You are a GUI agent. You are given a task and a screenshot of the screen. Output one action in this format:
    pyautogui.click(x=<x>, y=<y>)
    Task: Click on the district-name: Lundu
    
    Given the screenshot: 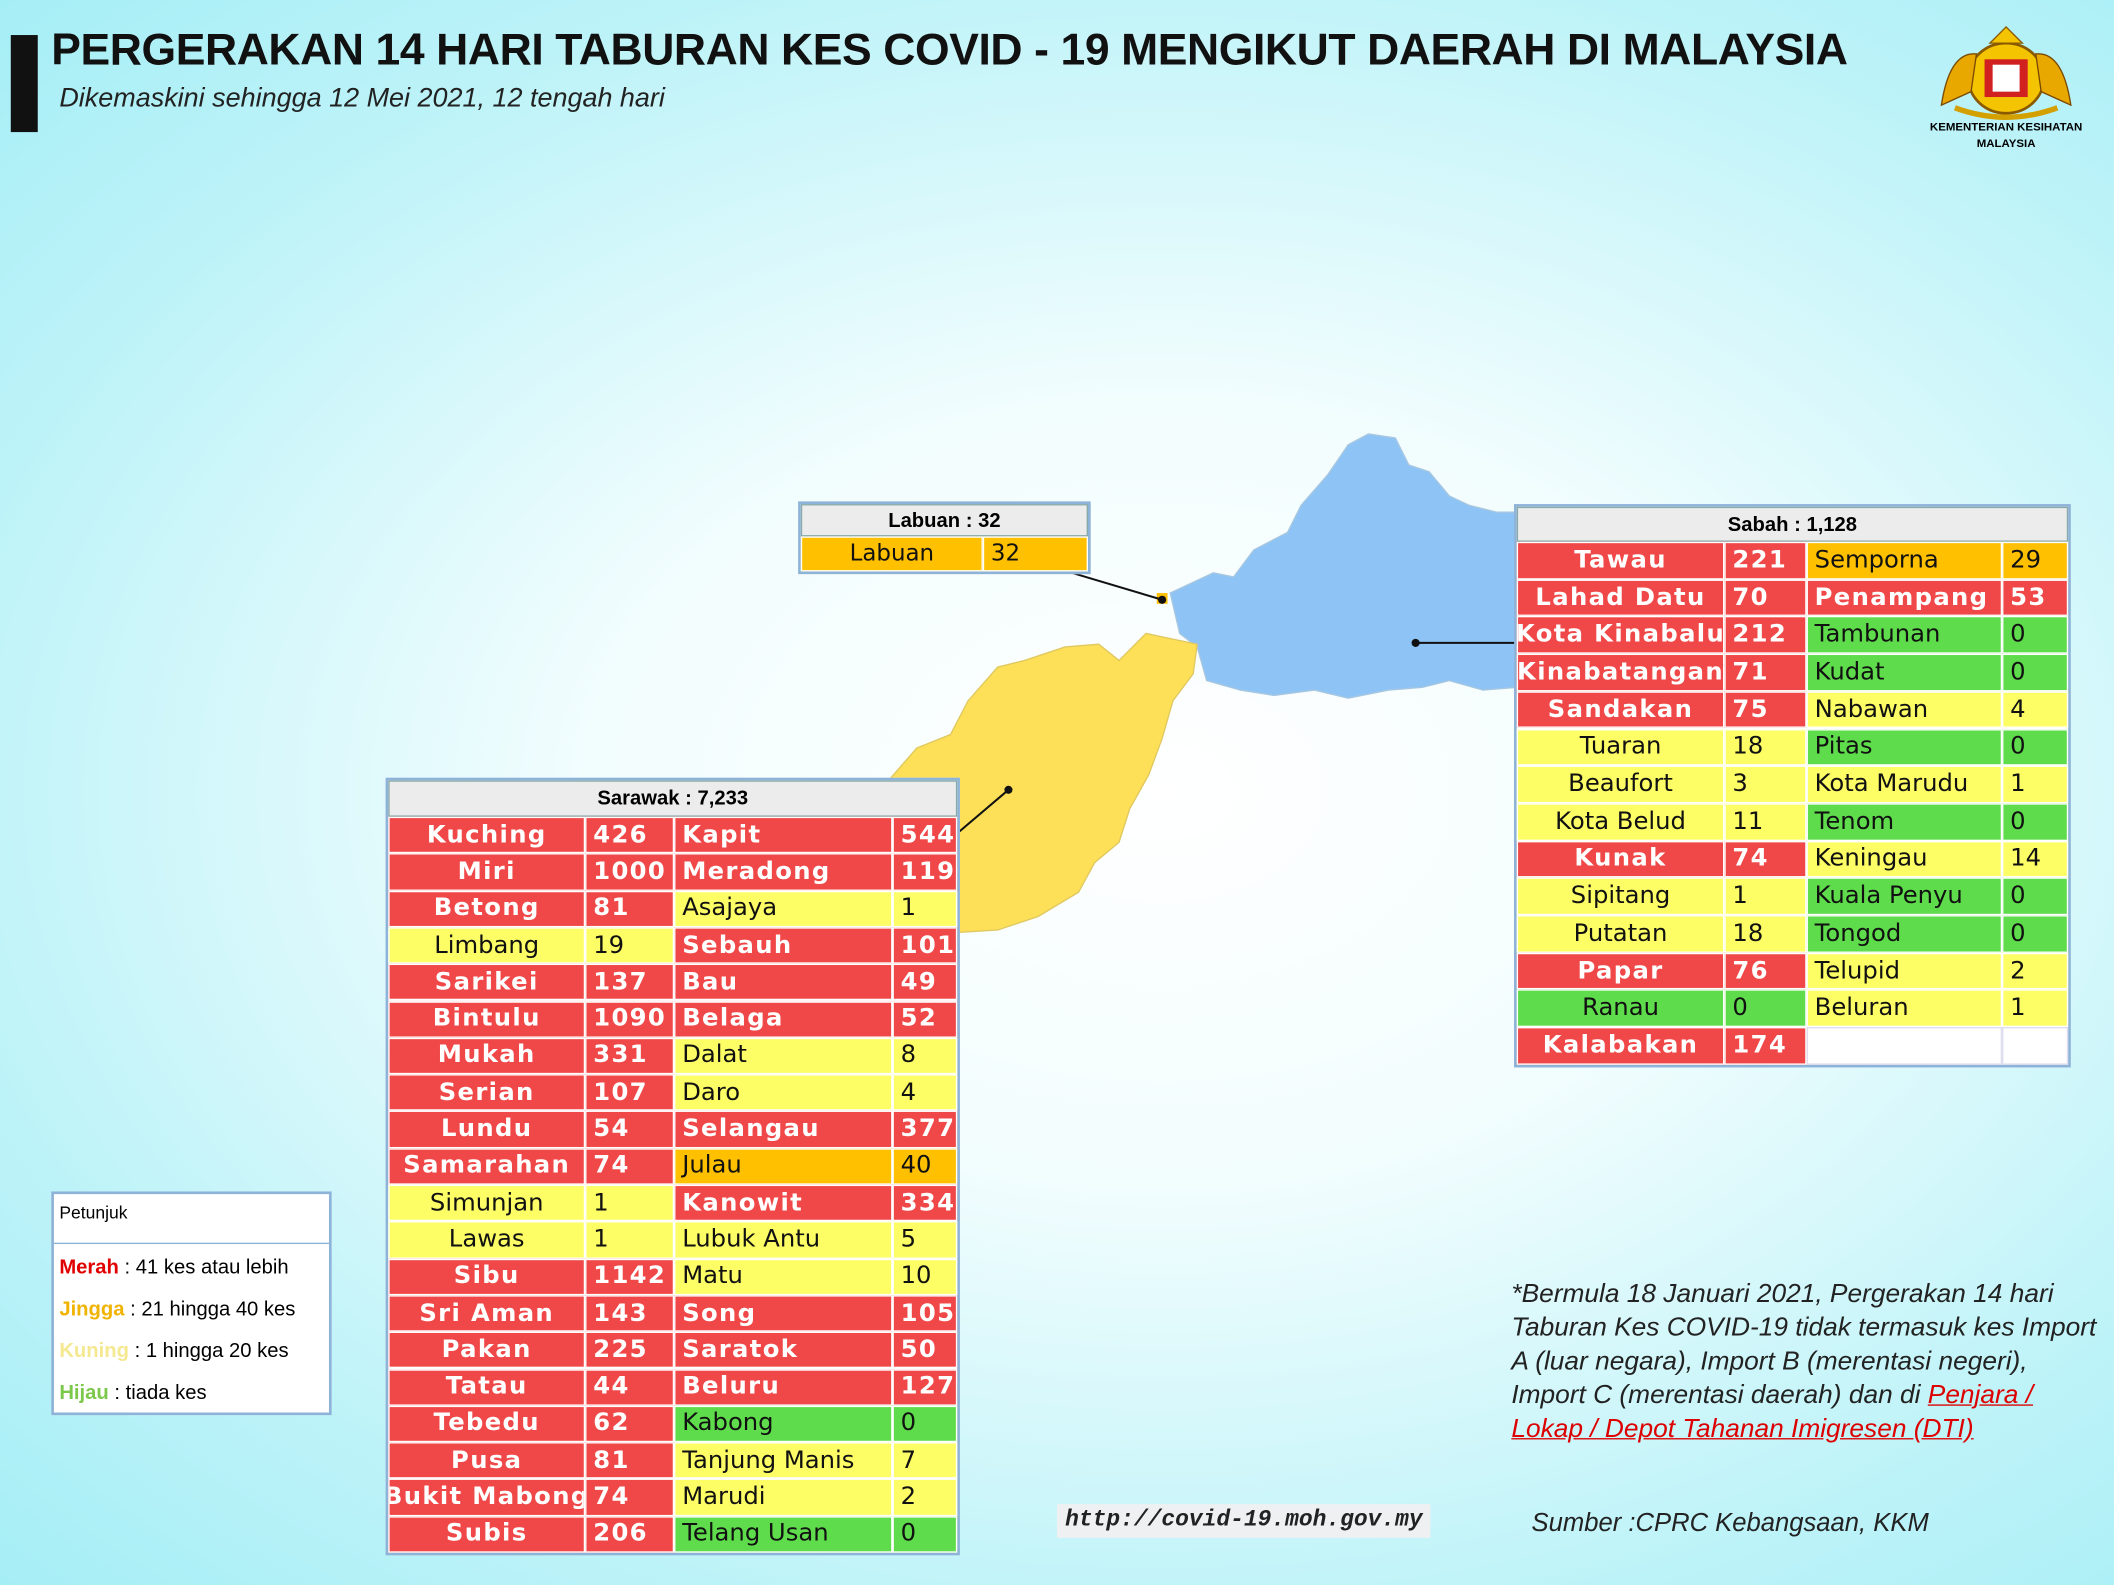 What is the action you would take?
    pyautogui.click(x=487, y=1129)
    